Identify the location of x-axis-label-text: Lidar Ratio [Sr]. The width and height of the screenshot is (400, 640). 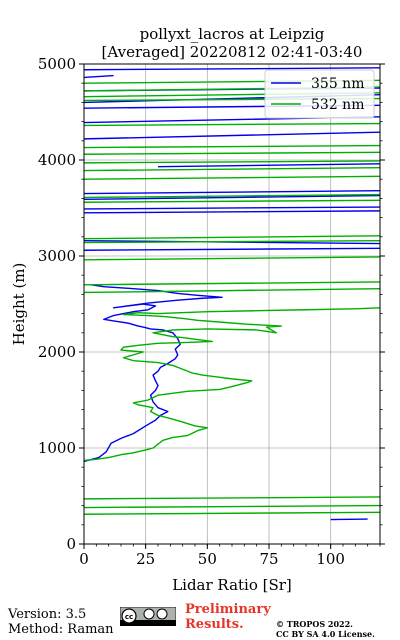
(232, 585).